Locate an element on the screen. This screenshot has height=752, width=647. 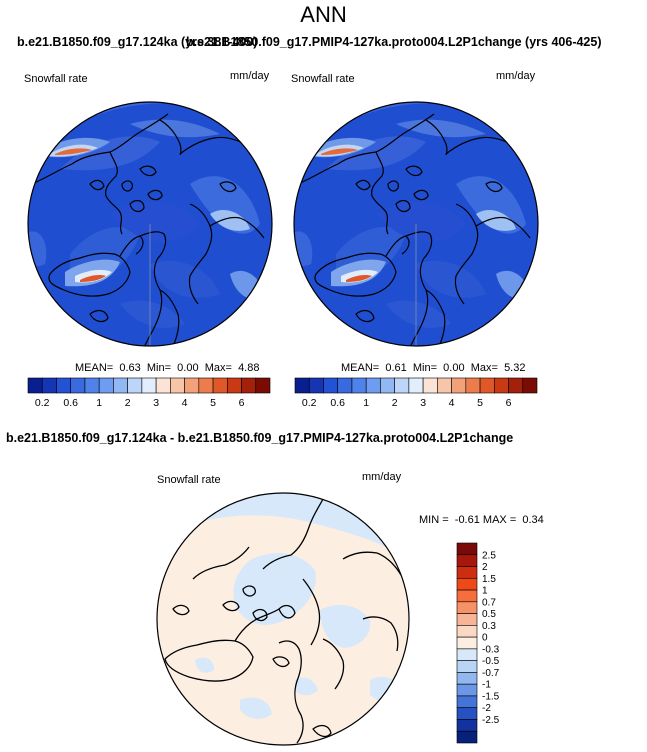
diff-colorbar-tick-label: -2.5 is located at coordinates (491, 720).